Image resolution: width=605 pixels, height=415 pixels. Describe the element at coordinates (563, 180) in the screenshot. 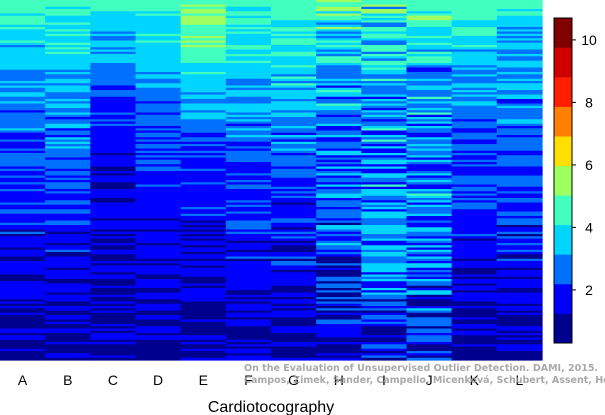

I see `colorbar-segment` at that location.